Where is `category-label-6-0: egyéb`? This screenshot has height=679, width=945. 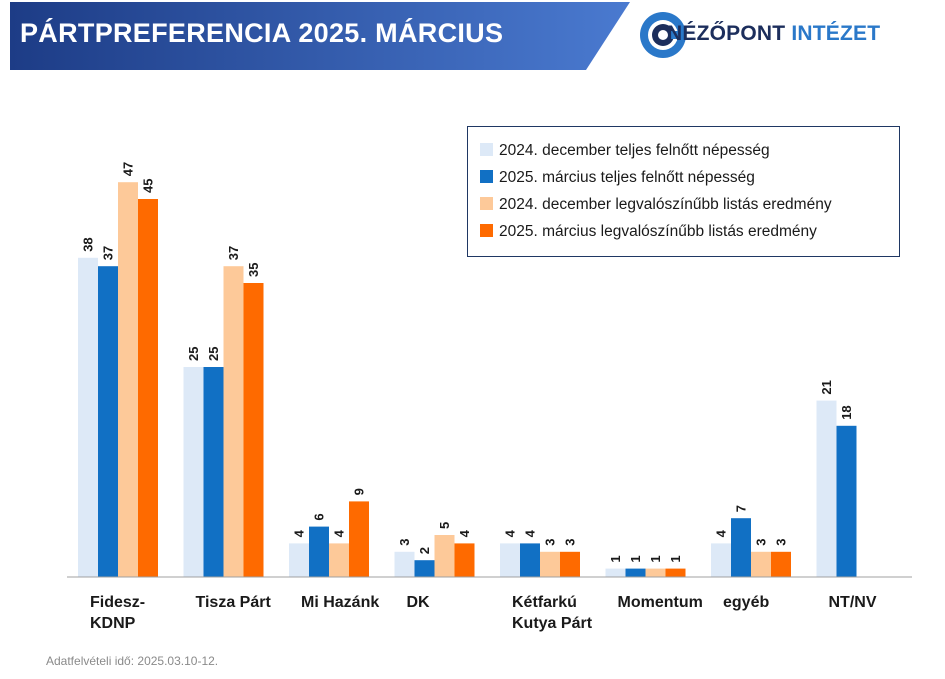
category-label-6-0: egyéb is located at coordinates (746, 602).